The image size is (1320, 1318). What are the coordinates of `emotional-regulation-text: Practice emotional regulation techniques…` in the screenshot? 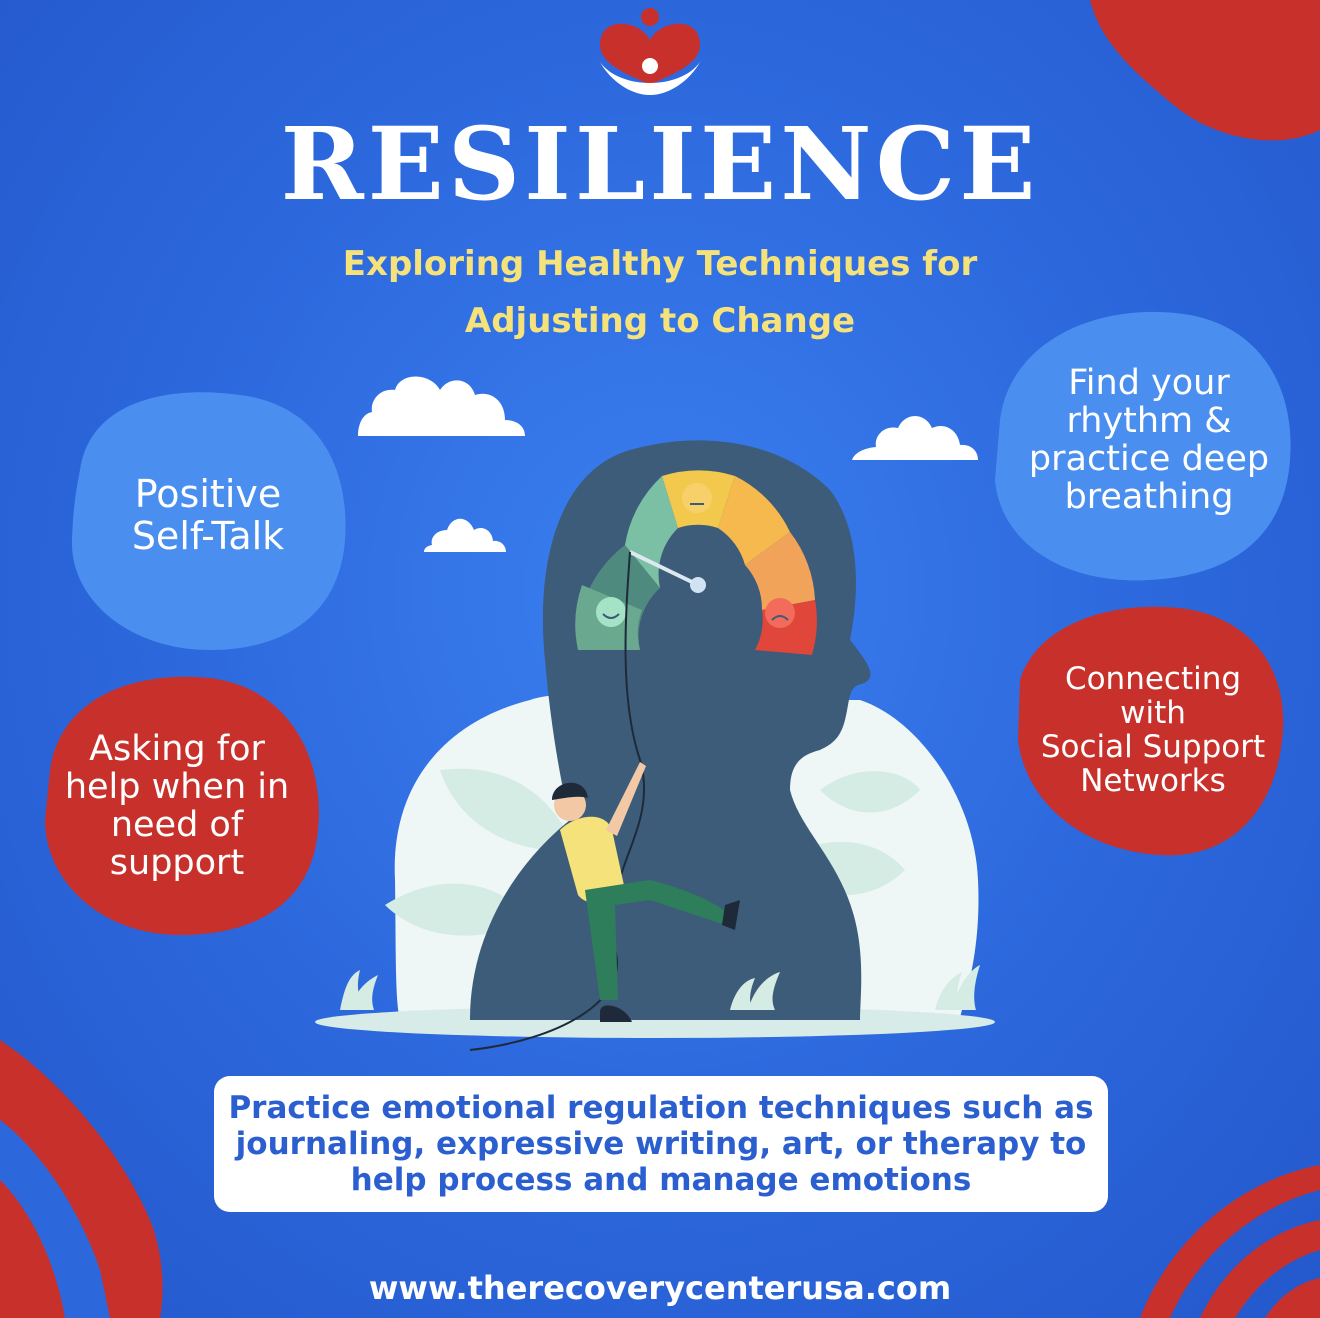 It's located at (661, 1144).